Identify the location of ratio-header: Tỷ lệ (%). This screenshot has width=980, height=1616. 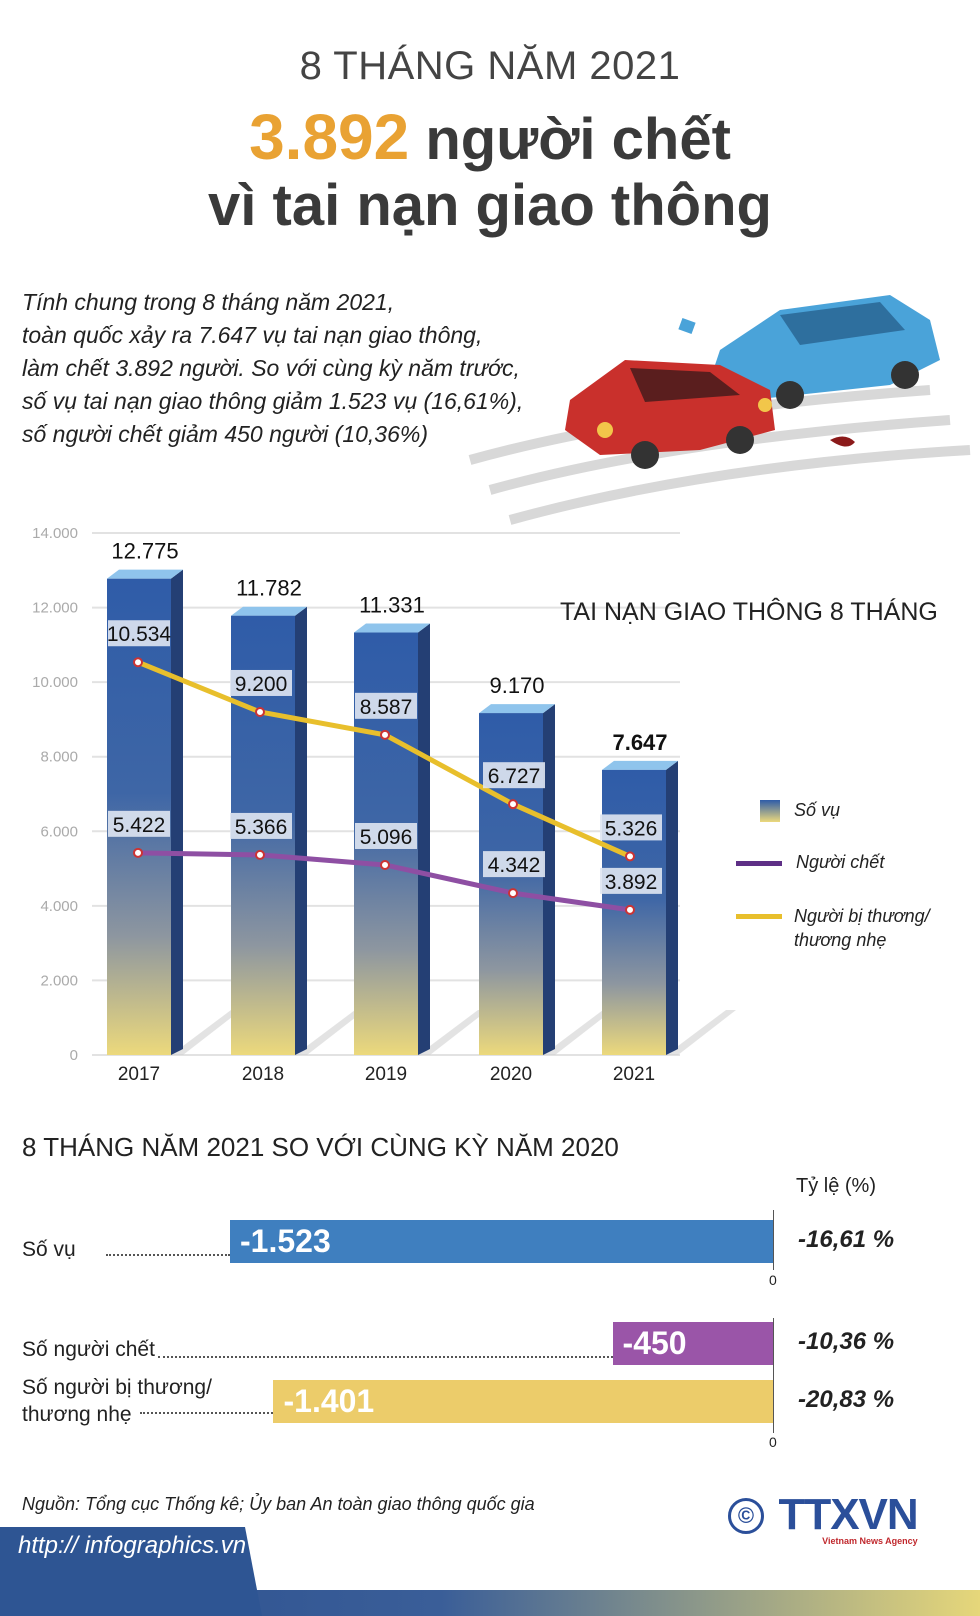
(836, 1186).